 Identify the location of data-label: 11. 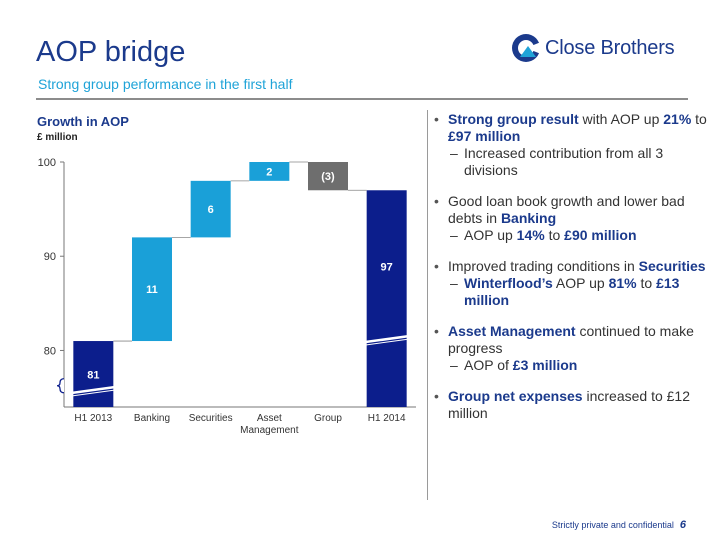
(152, 290).